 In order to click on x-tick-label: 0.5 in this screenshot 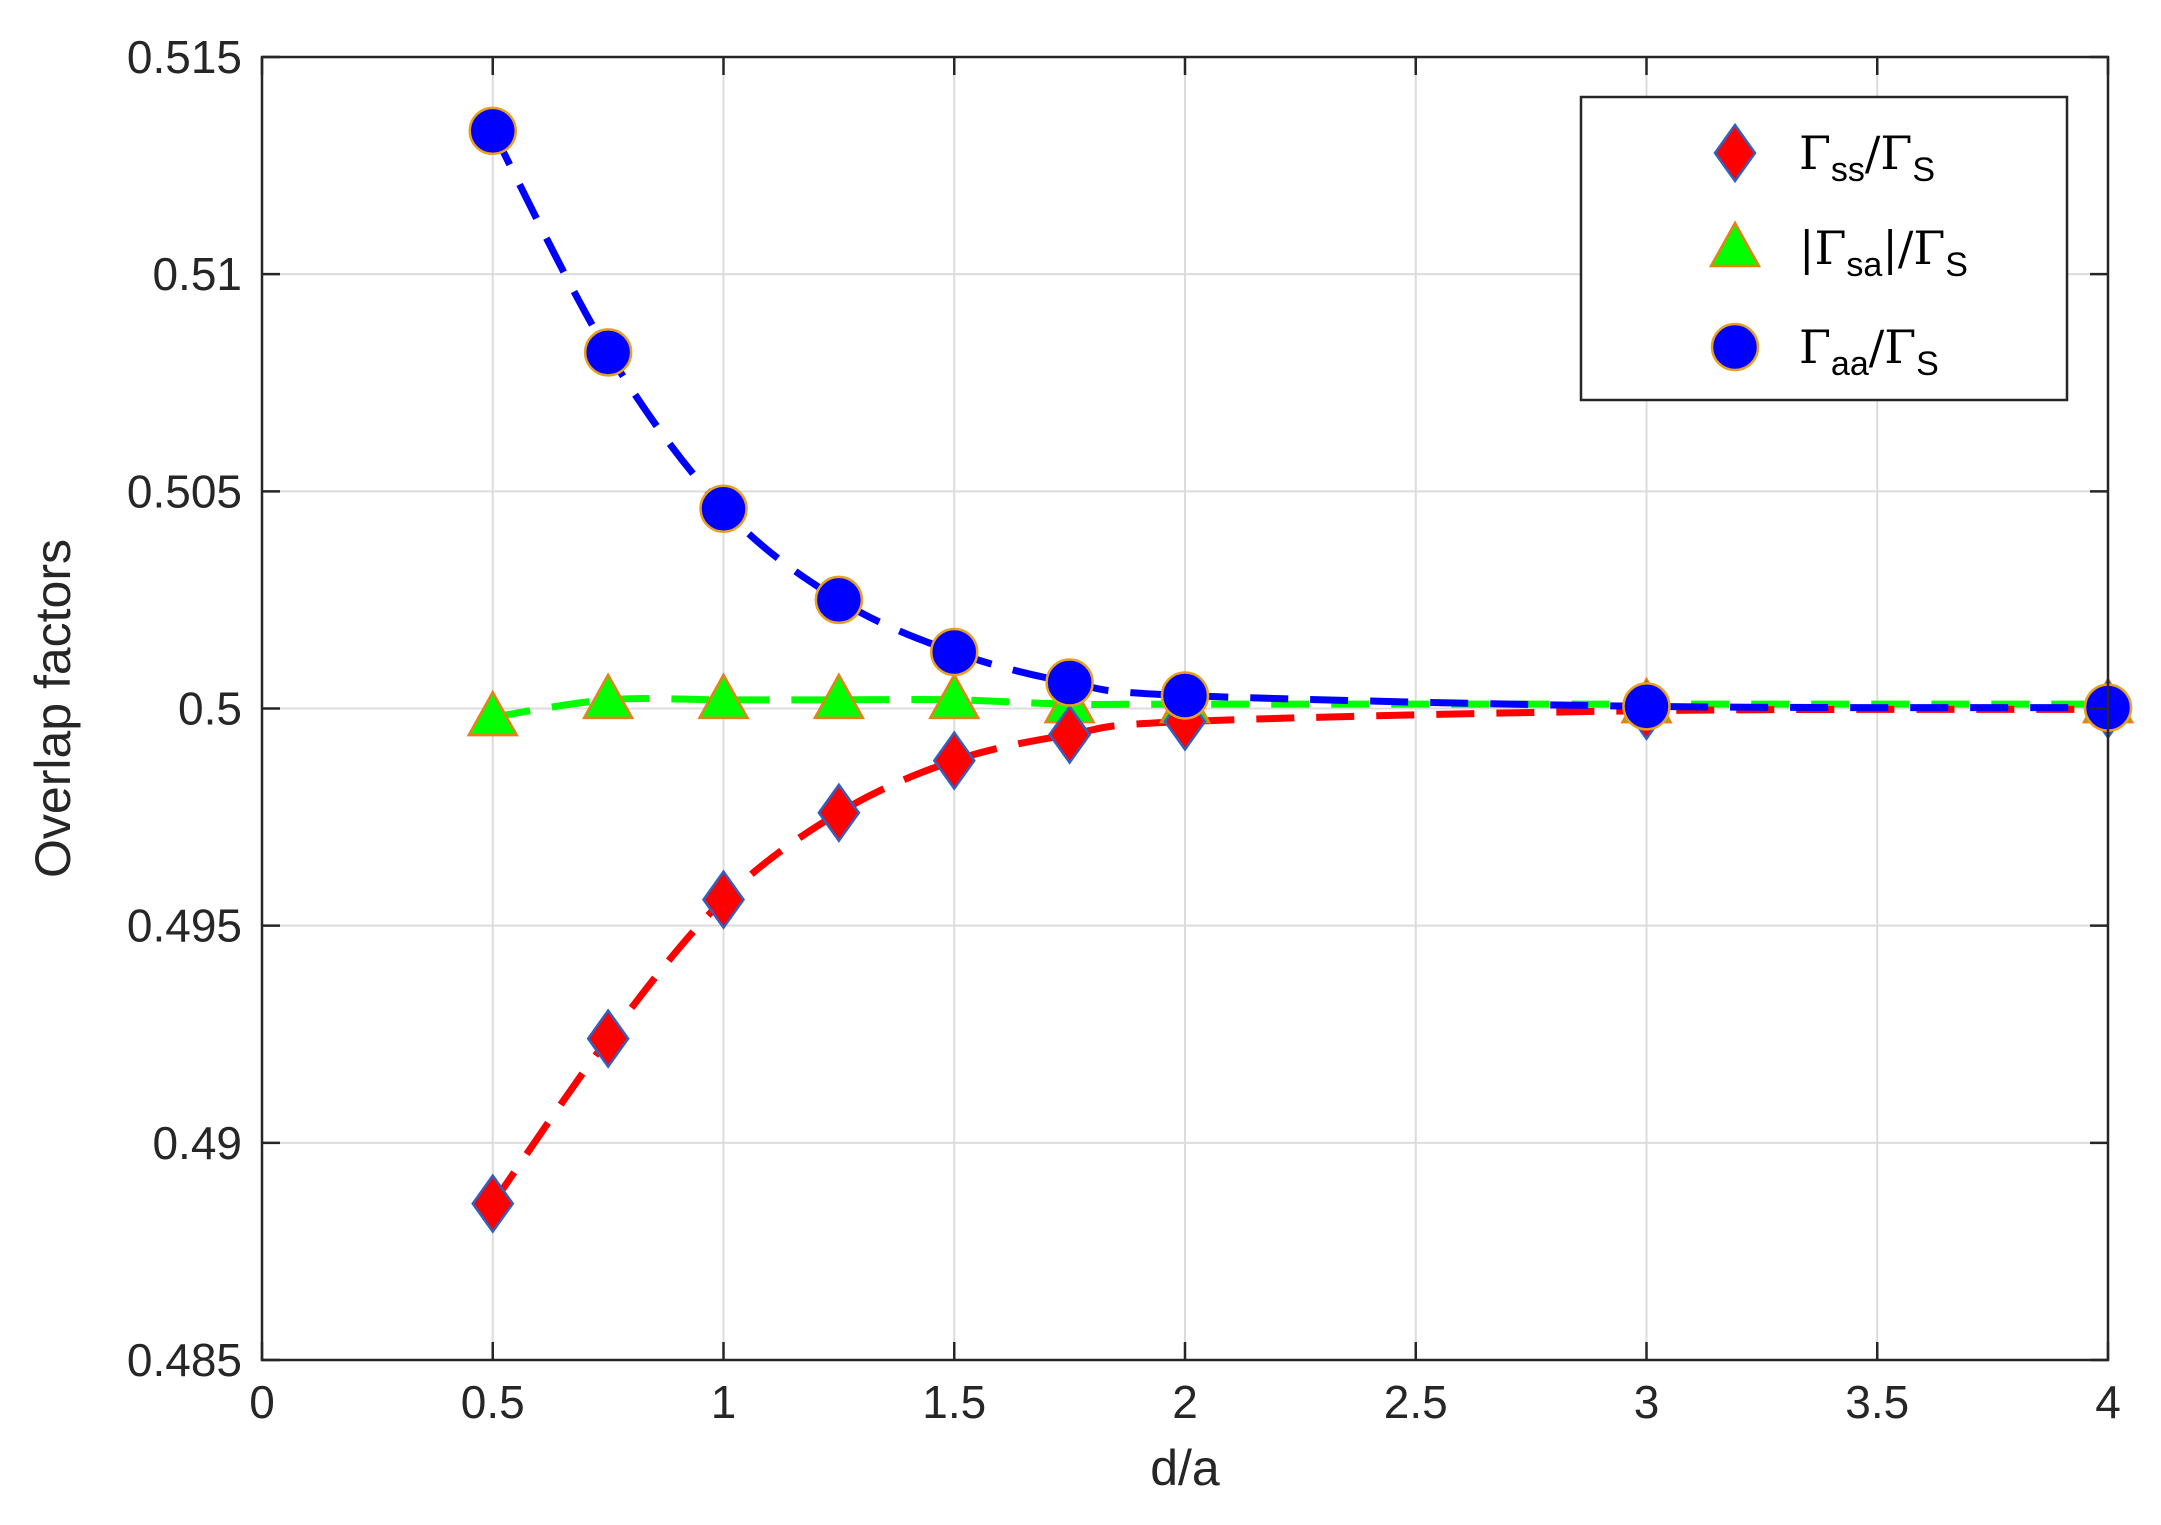, I will do `click(493, 1402)`.